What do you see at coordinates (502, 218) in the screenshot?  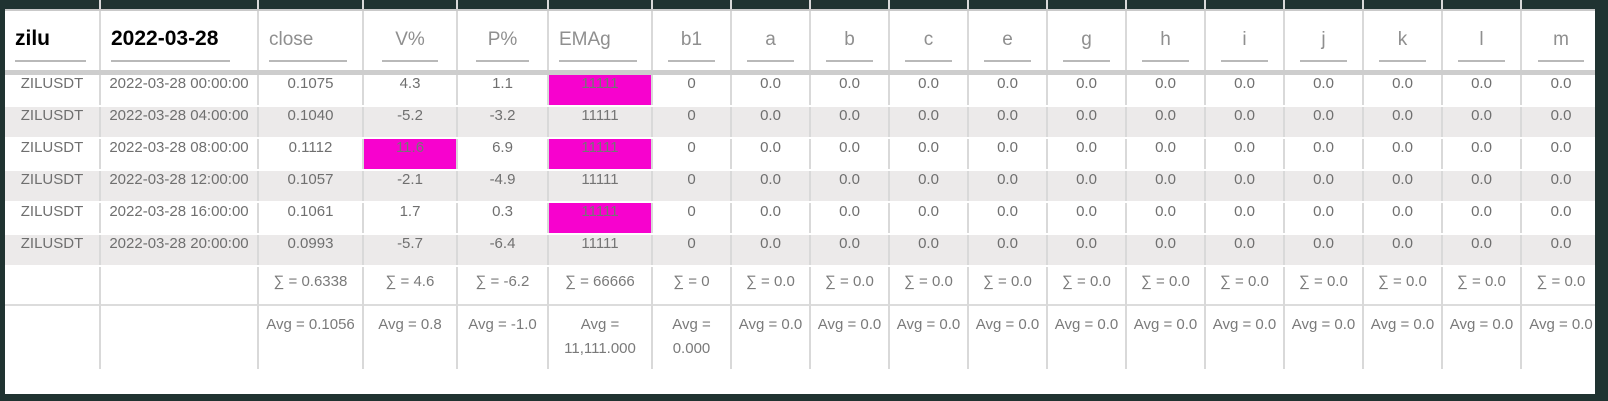 I see `cell-p_pct: 0.3` at bounding box center [502, 218].